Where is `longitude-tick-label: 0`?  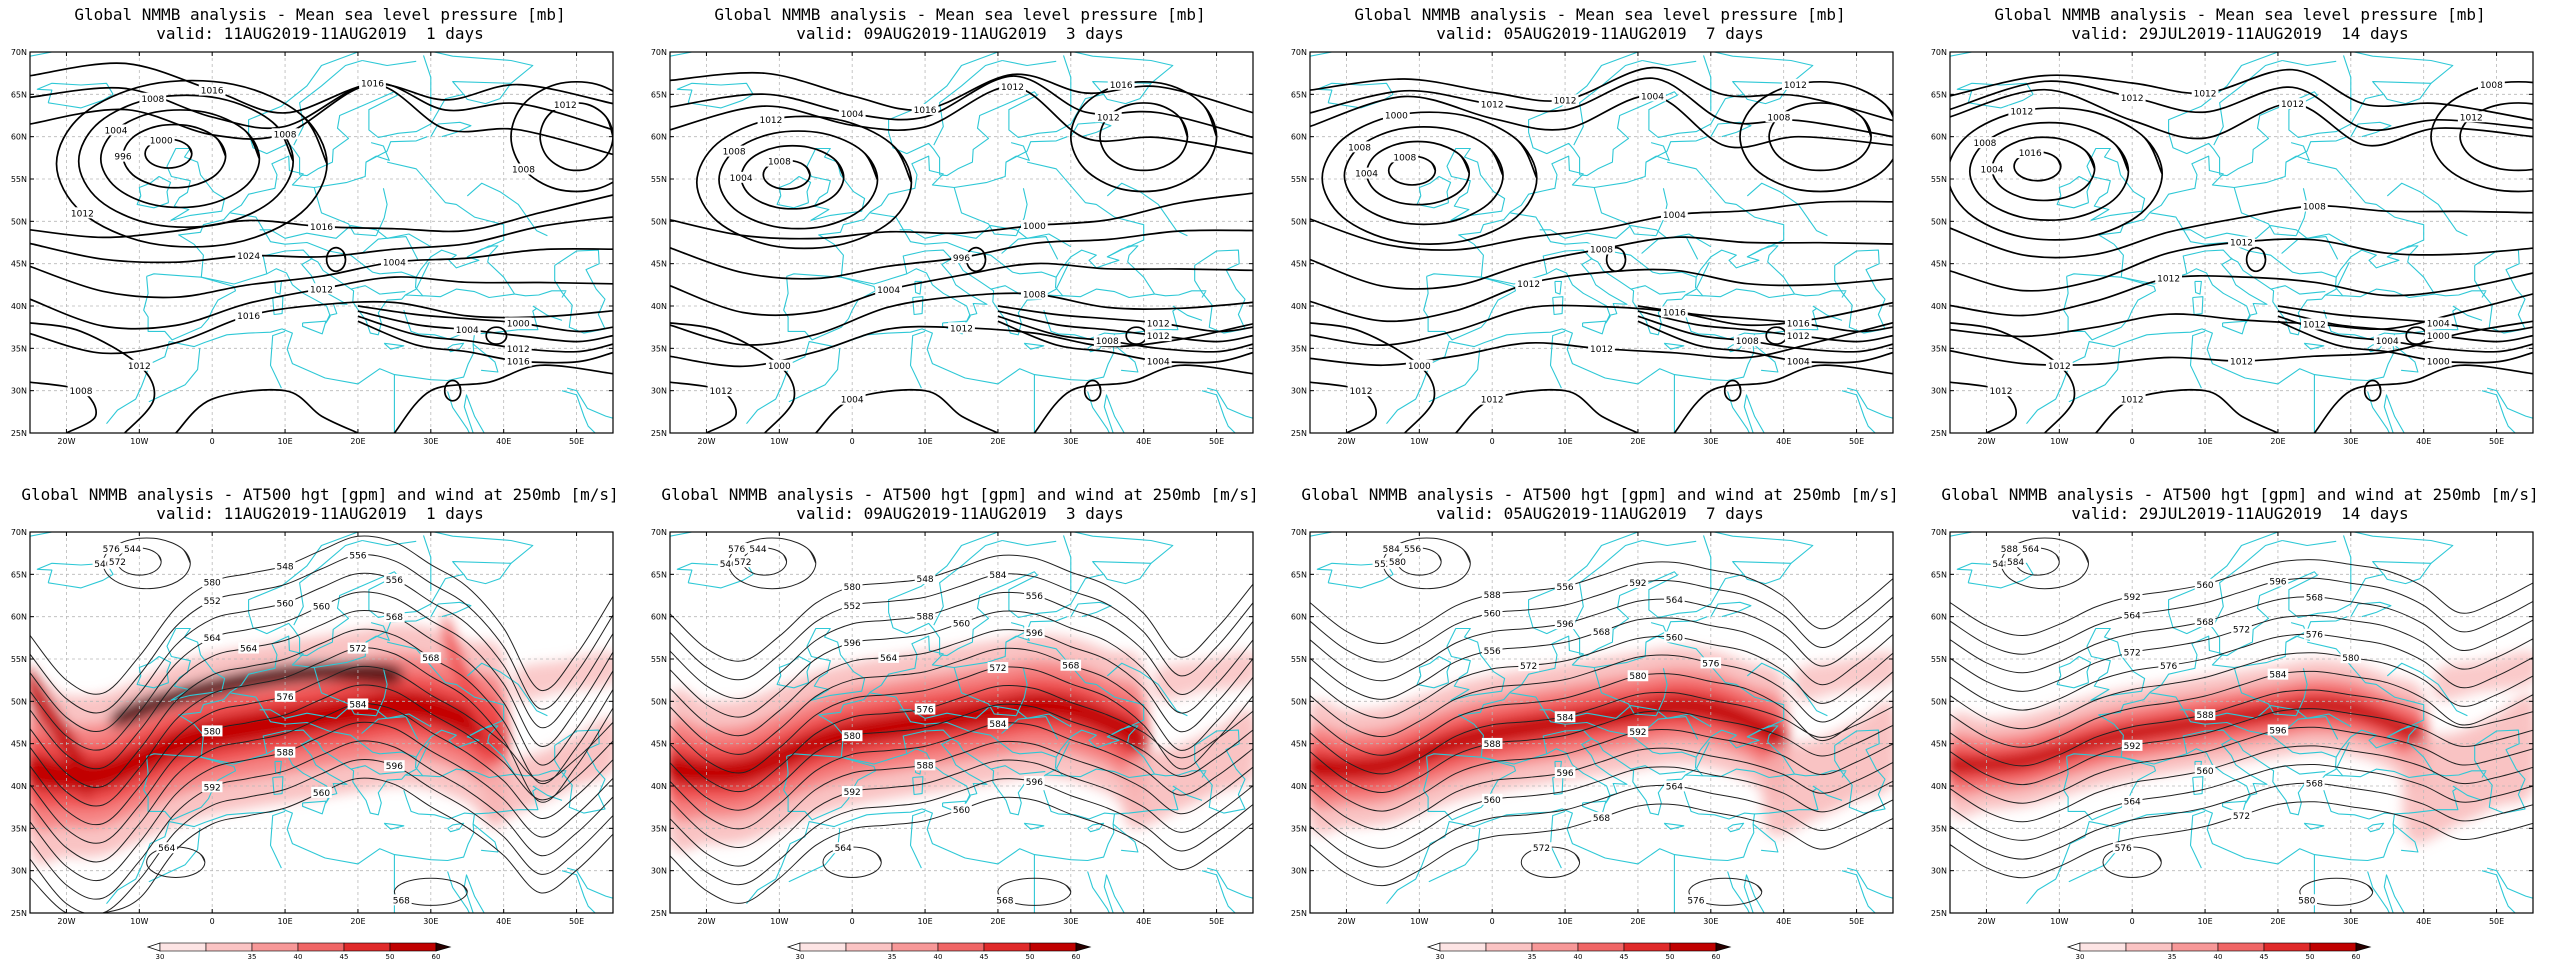
longitude-tick-label: 0 is located at coordinates (212, 921).